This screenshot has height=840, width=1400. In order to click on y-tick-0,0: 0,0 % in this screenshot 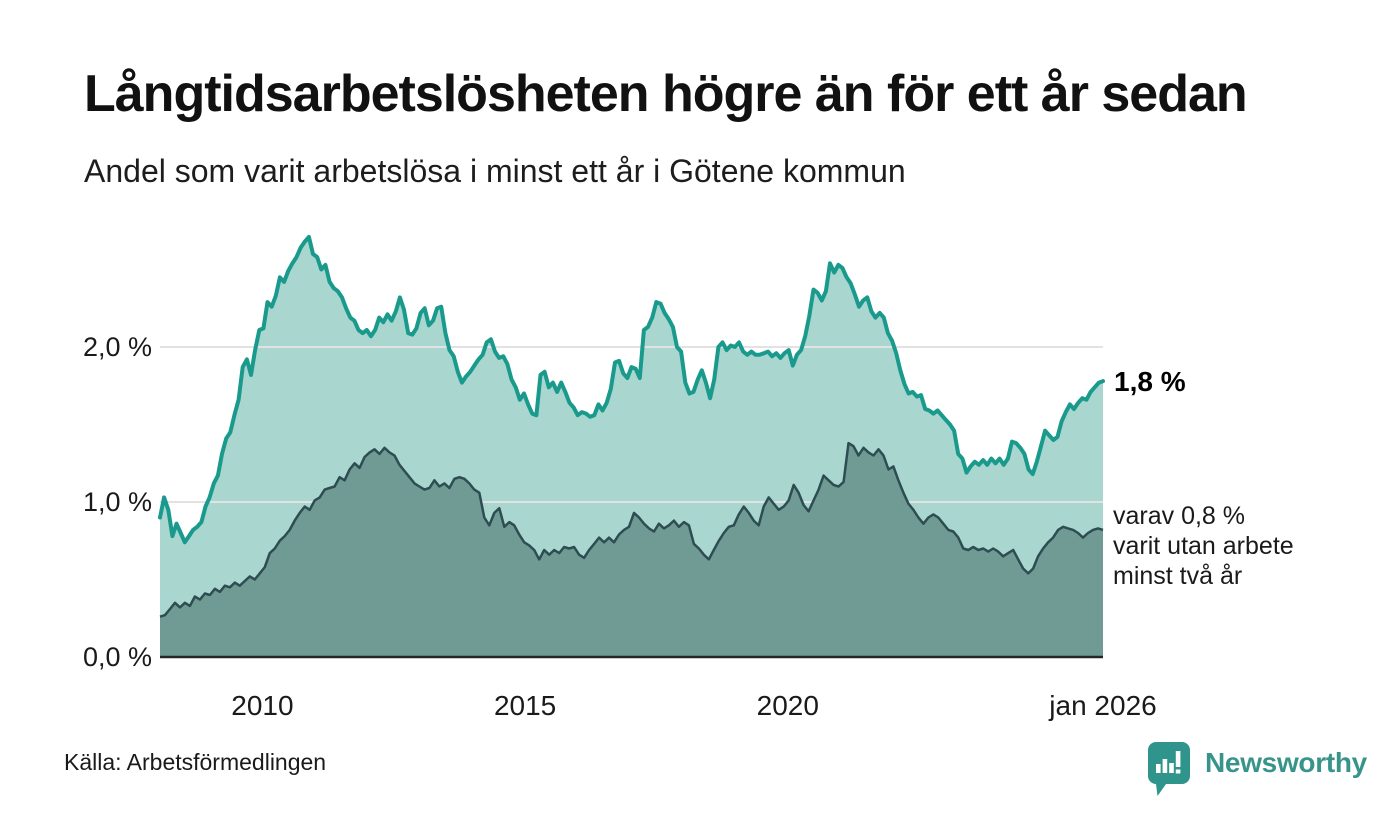, I will do `click(117, 657)`.